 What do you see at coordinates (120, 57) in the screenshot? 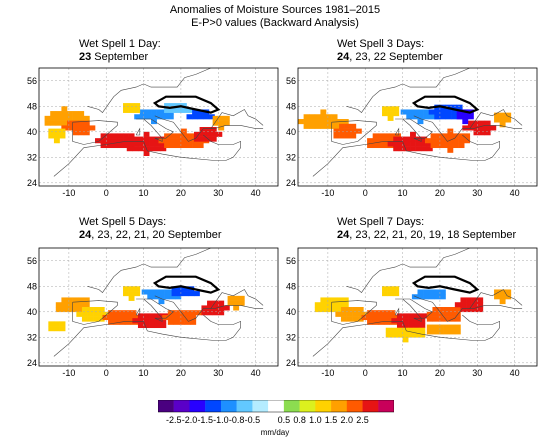
I see `panel-1-title-rest: September` at bounding box center [120, 57].